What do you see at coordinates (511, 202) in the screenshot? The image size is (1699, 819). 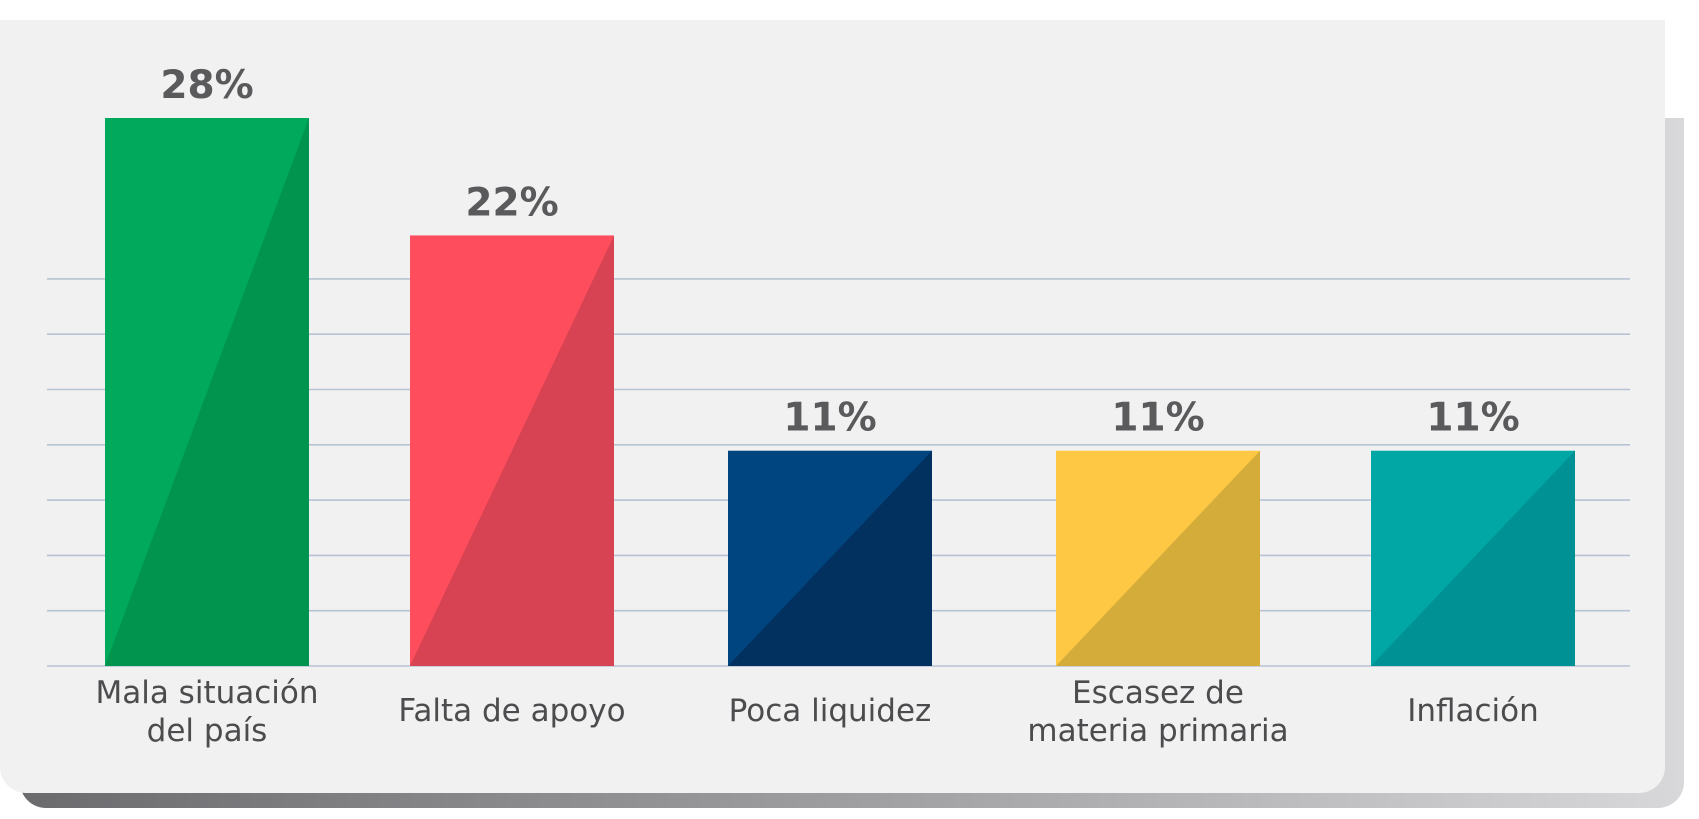 I see `bar-value-label: 22%` at bounding box center [511, 202].